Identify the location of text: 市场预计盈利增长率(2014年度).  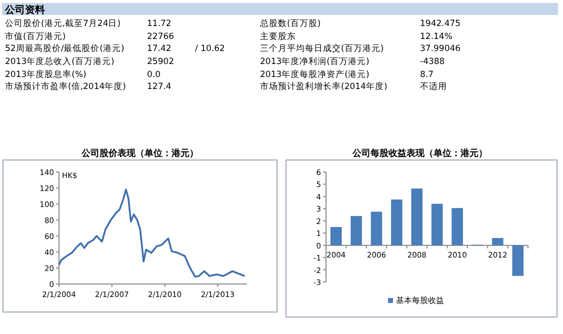
(324, 86).